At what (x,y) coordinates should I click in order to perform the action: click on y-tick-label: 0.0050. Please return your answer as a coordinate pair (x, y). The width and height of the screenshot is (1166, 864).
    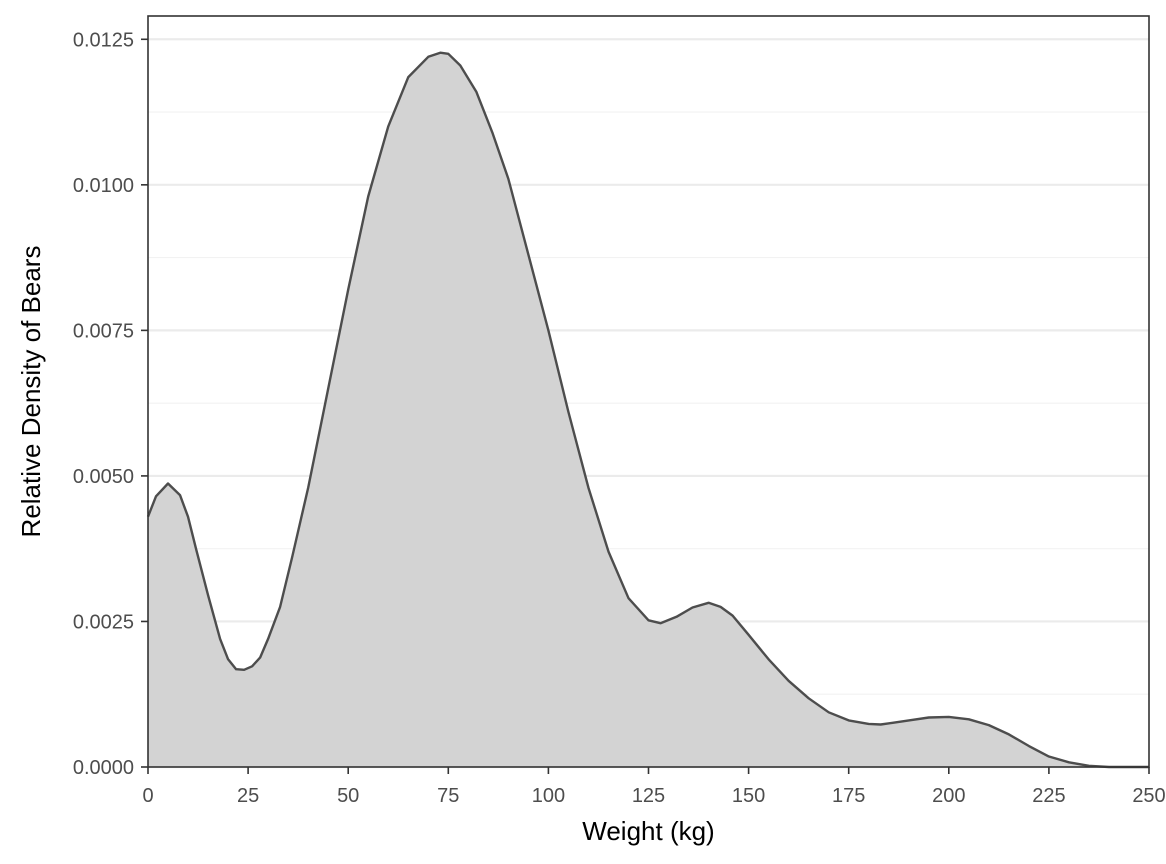
    Looking at the image, I should click on (103, 477).